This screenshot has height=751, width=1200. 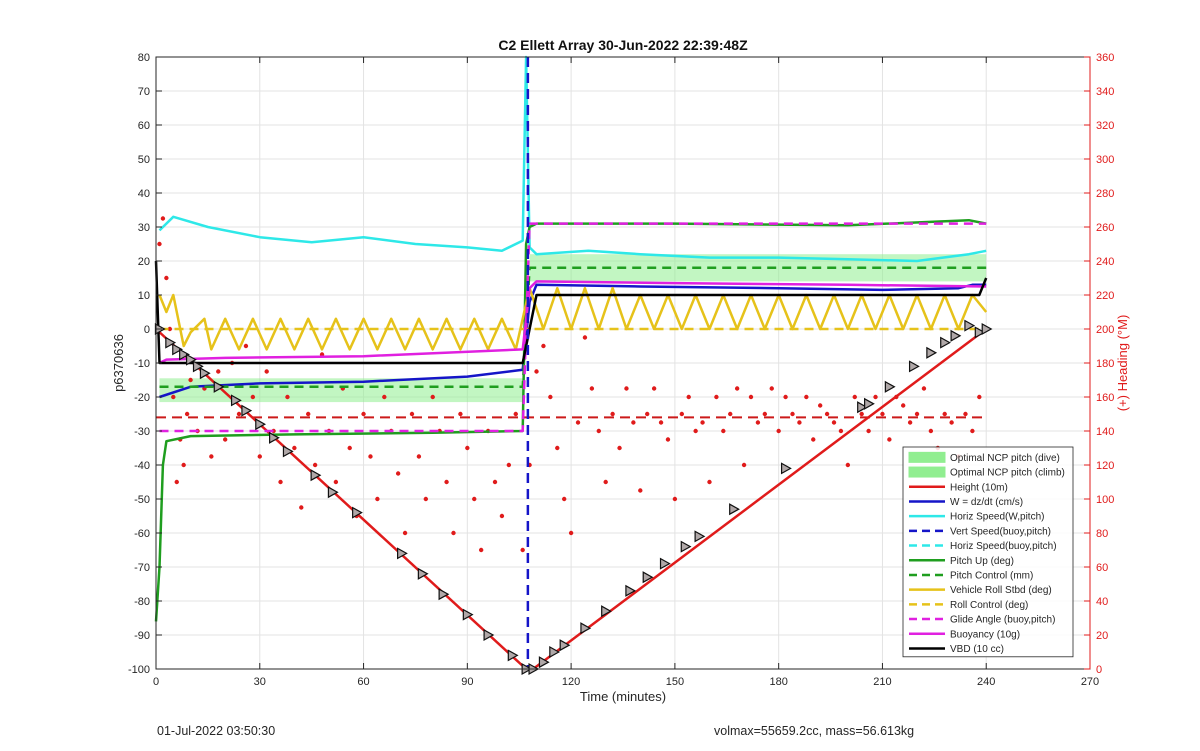 I want to click on y-tick-label: 20, so click(x=144, y=262).